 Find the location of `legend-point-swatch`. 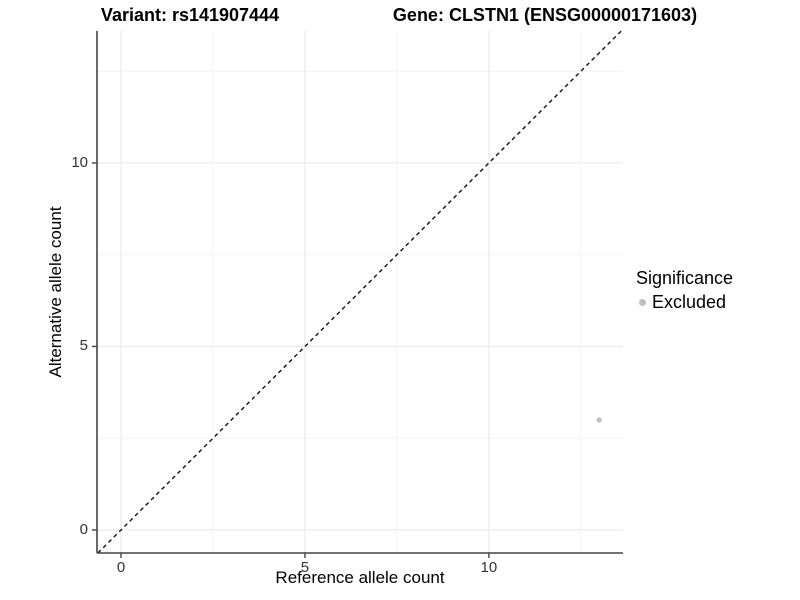

legend-point-swatch is located at coordinates (642, 302).